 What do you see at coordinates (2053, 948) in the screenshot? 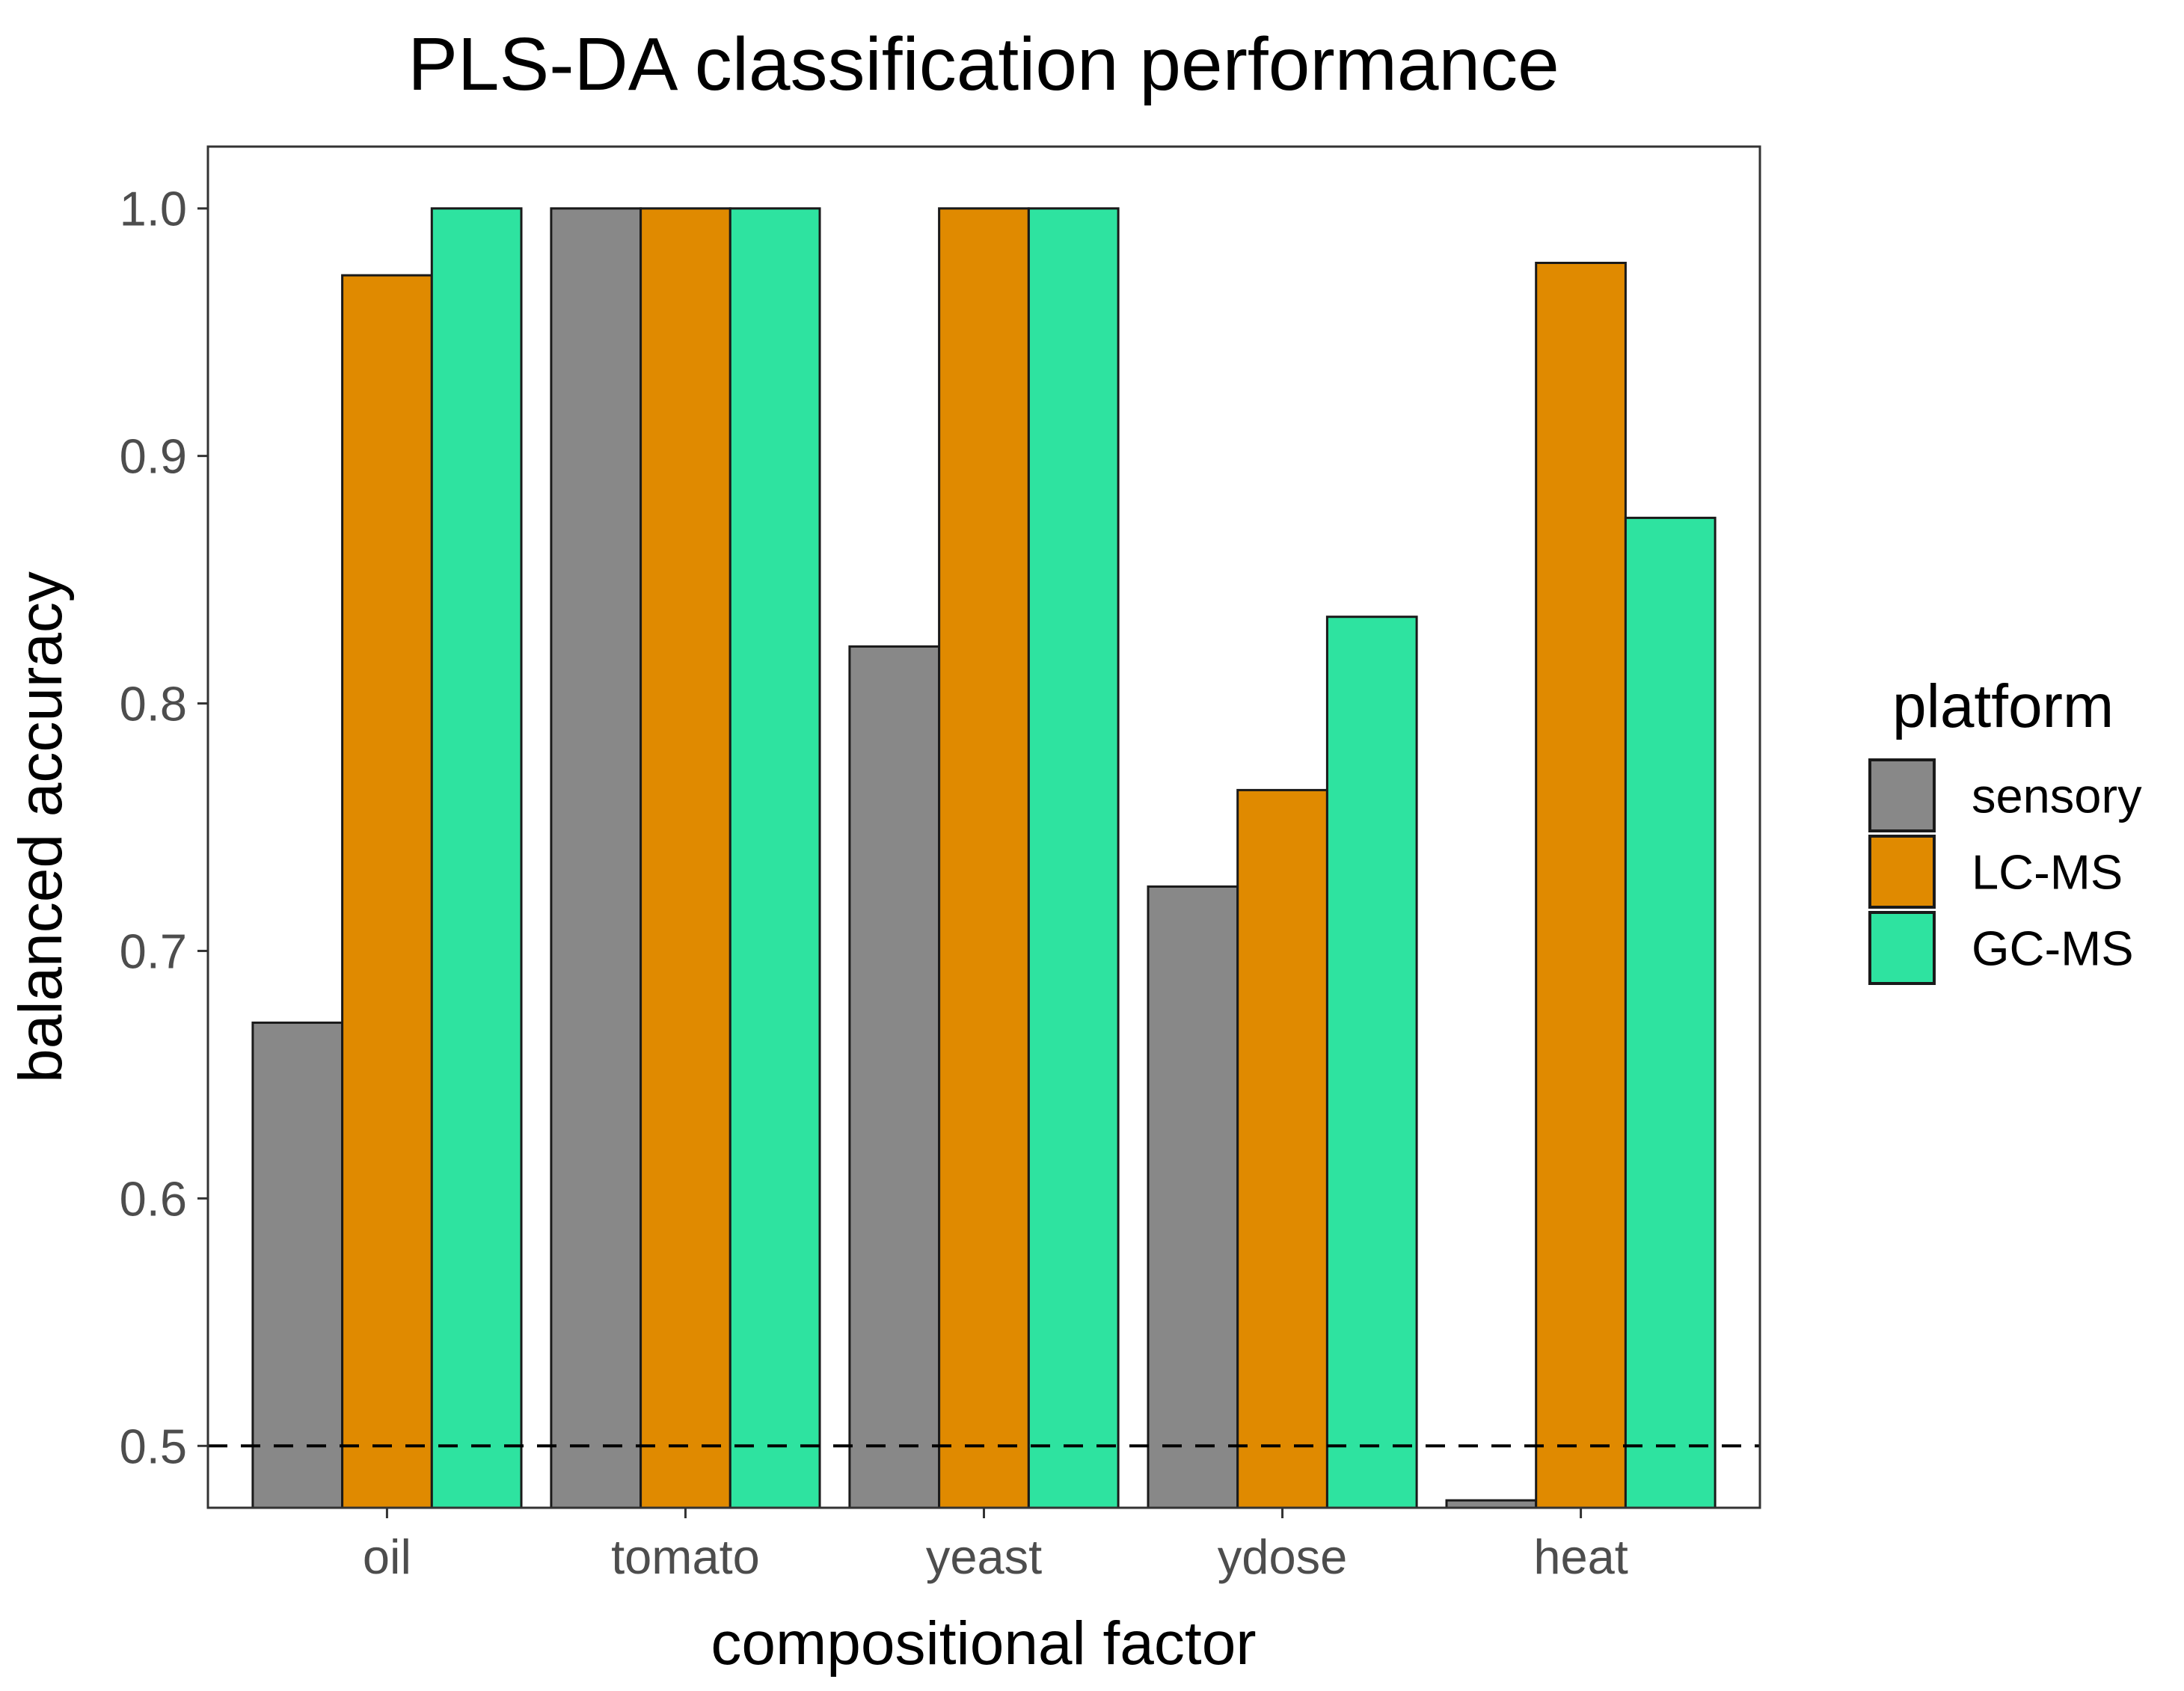
I see `legend-label-gc-ms: GC-MS` at bounding box center [2053, 948].